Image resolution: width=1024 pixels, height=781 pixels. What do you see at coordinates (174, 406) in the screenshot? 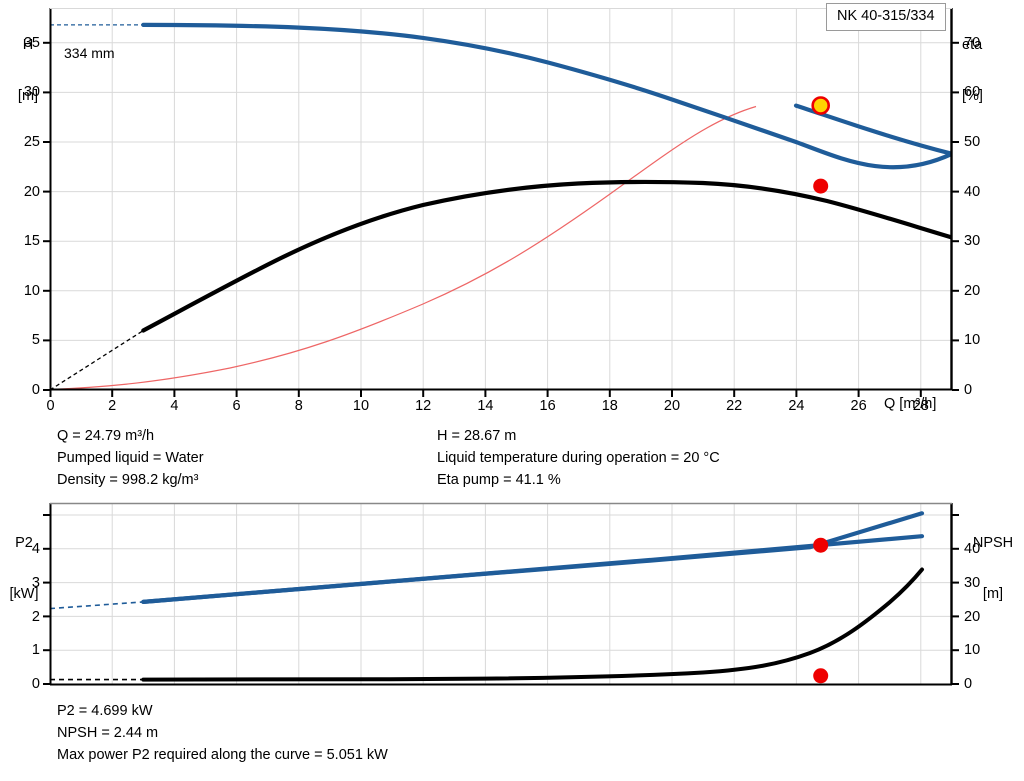
I see `top-x-tick-4: 4` at bounding box center [174, 406].